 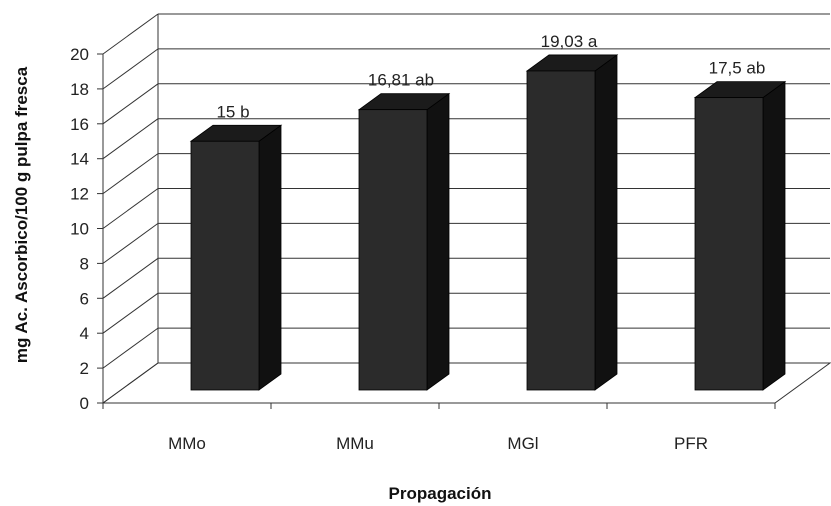 What do you see at coordinates (737, 68) in the screenshot?
I see `data-label: 17,5 ab` at bounding box center [737, 68].